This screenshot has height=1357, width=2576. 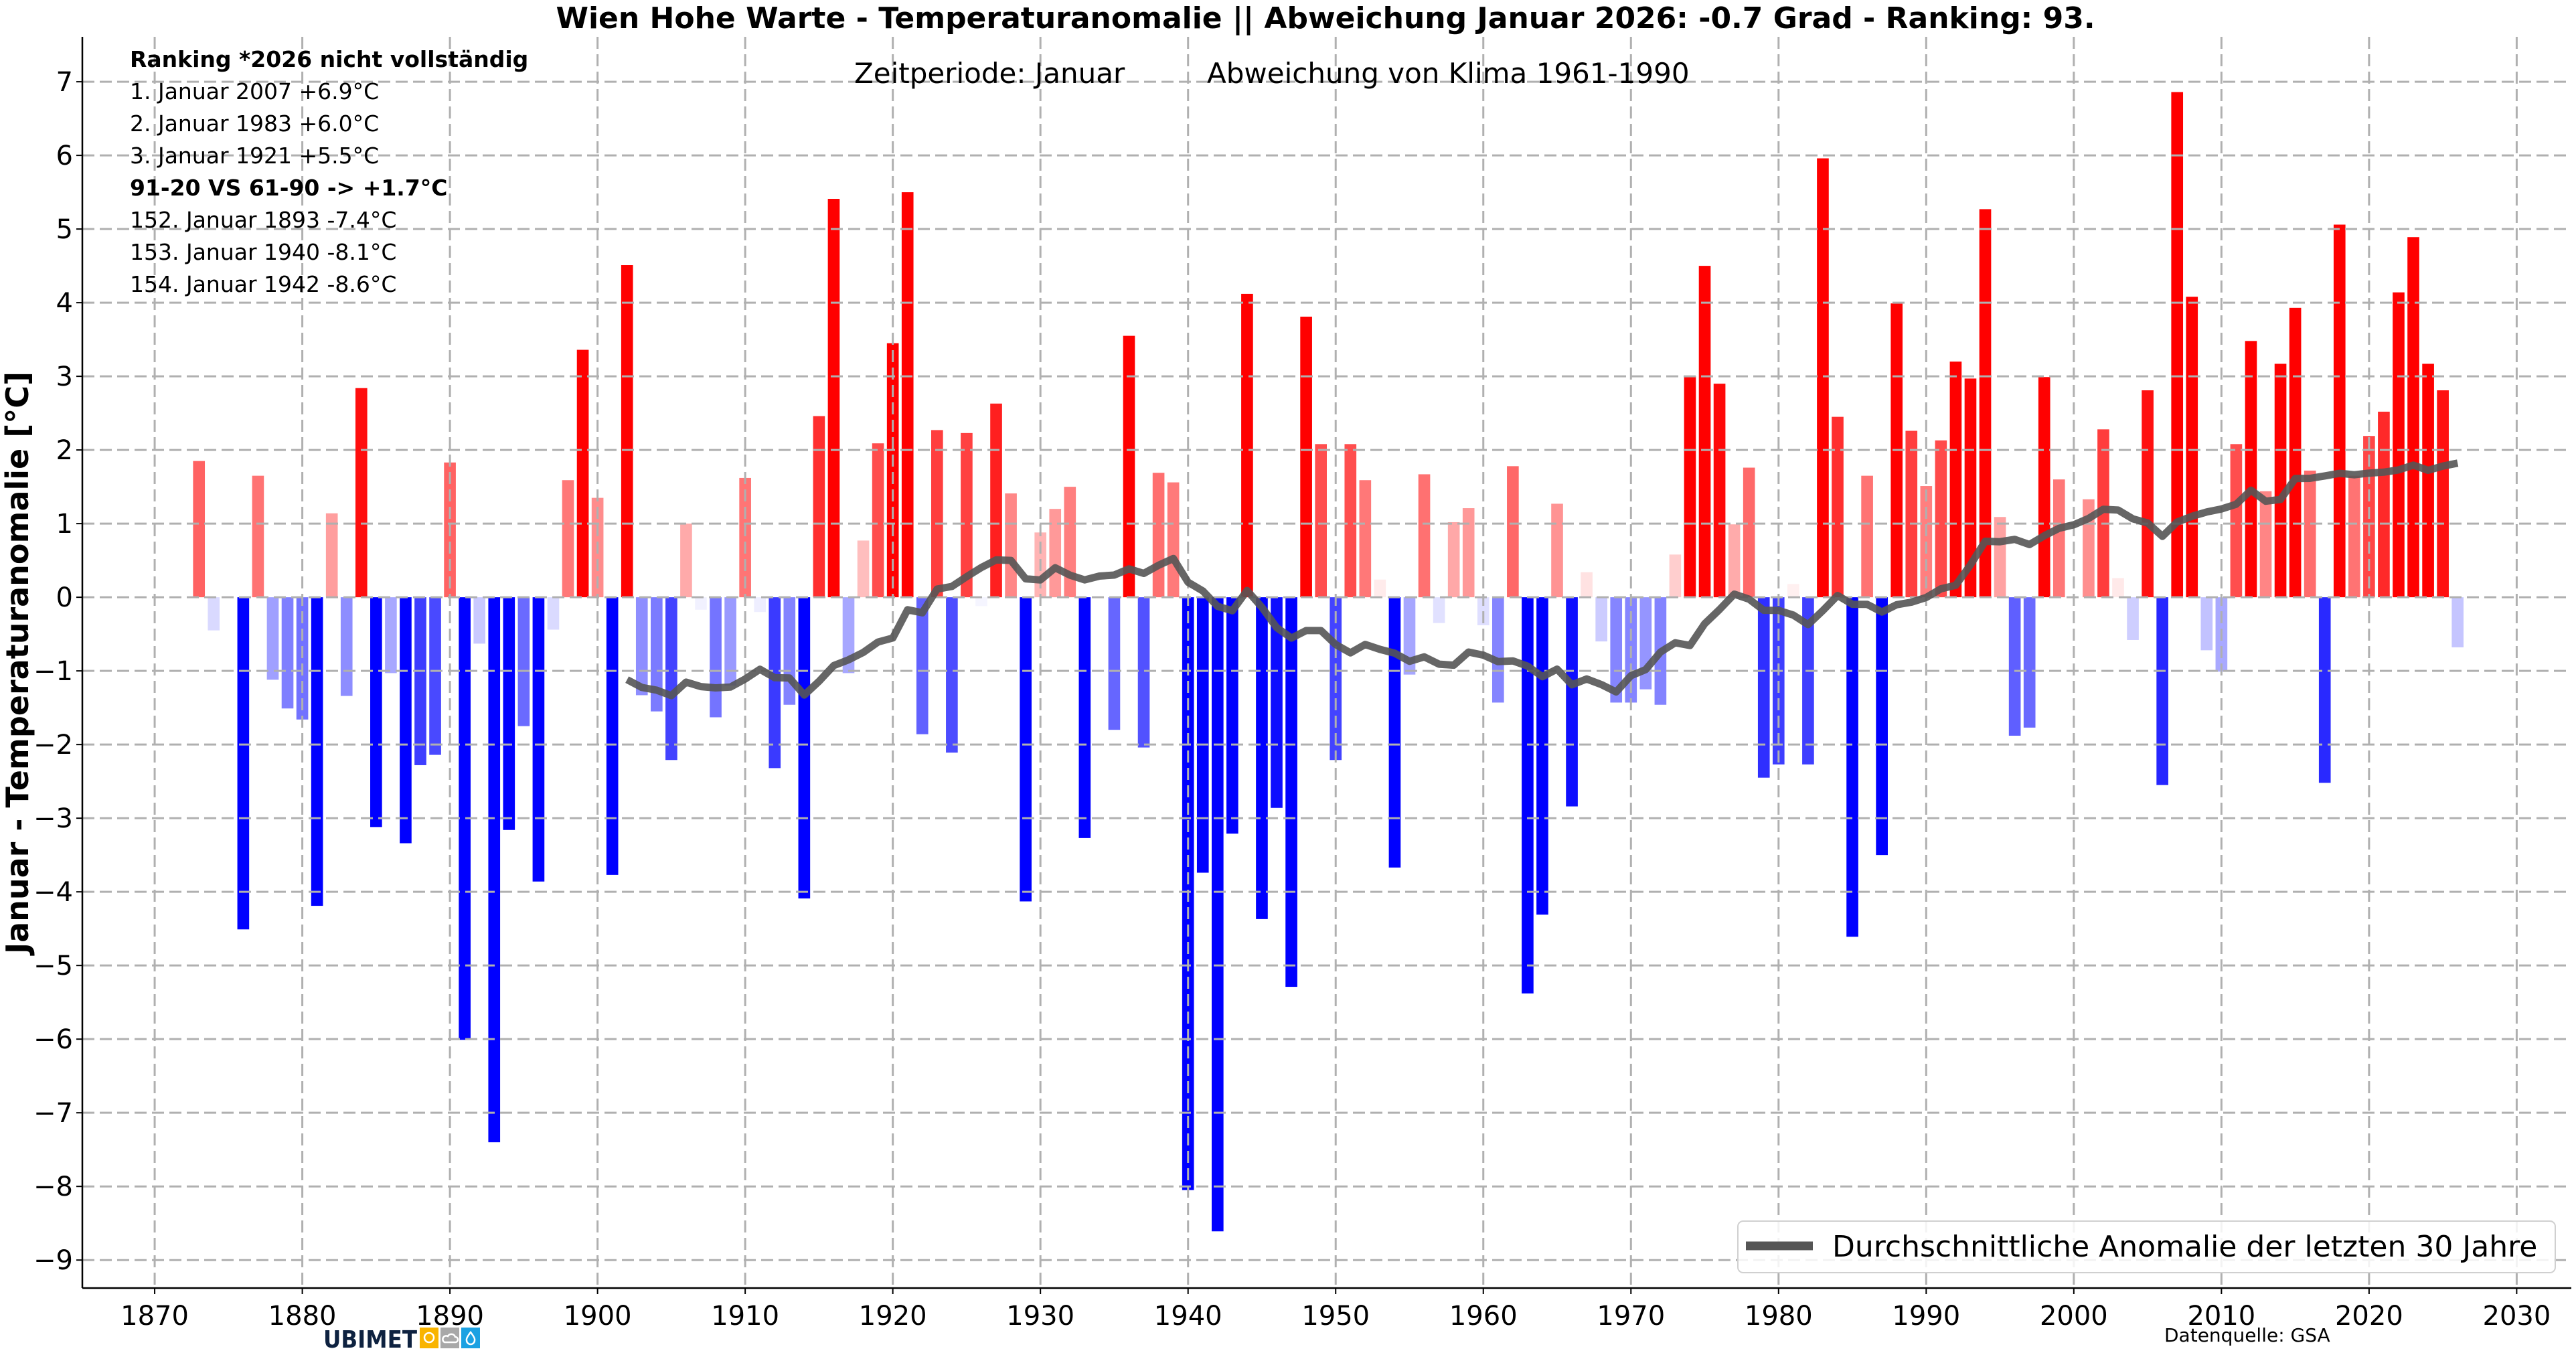 I want to click on bar-1916, so click(x=834, y=398).